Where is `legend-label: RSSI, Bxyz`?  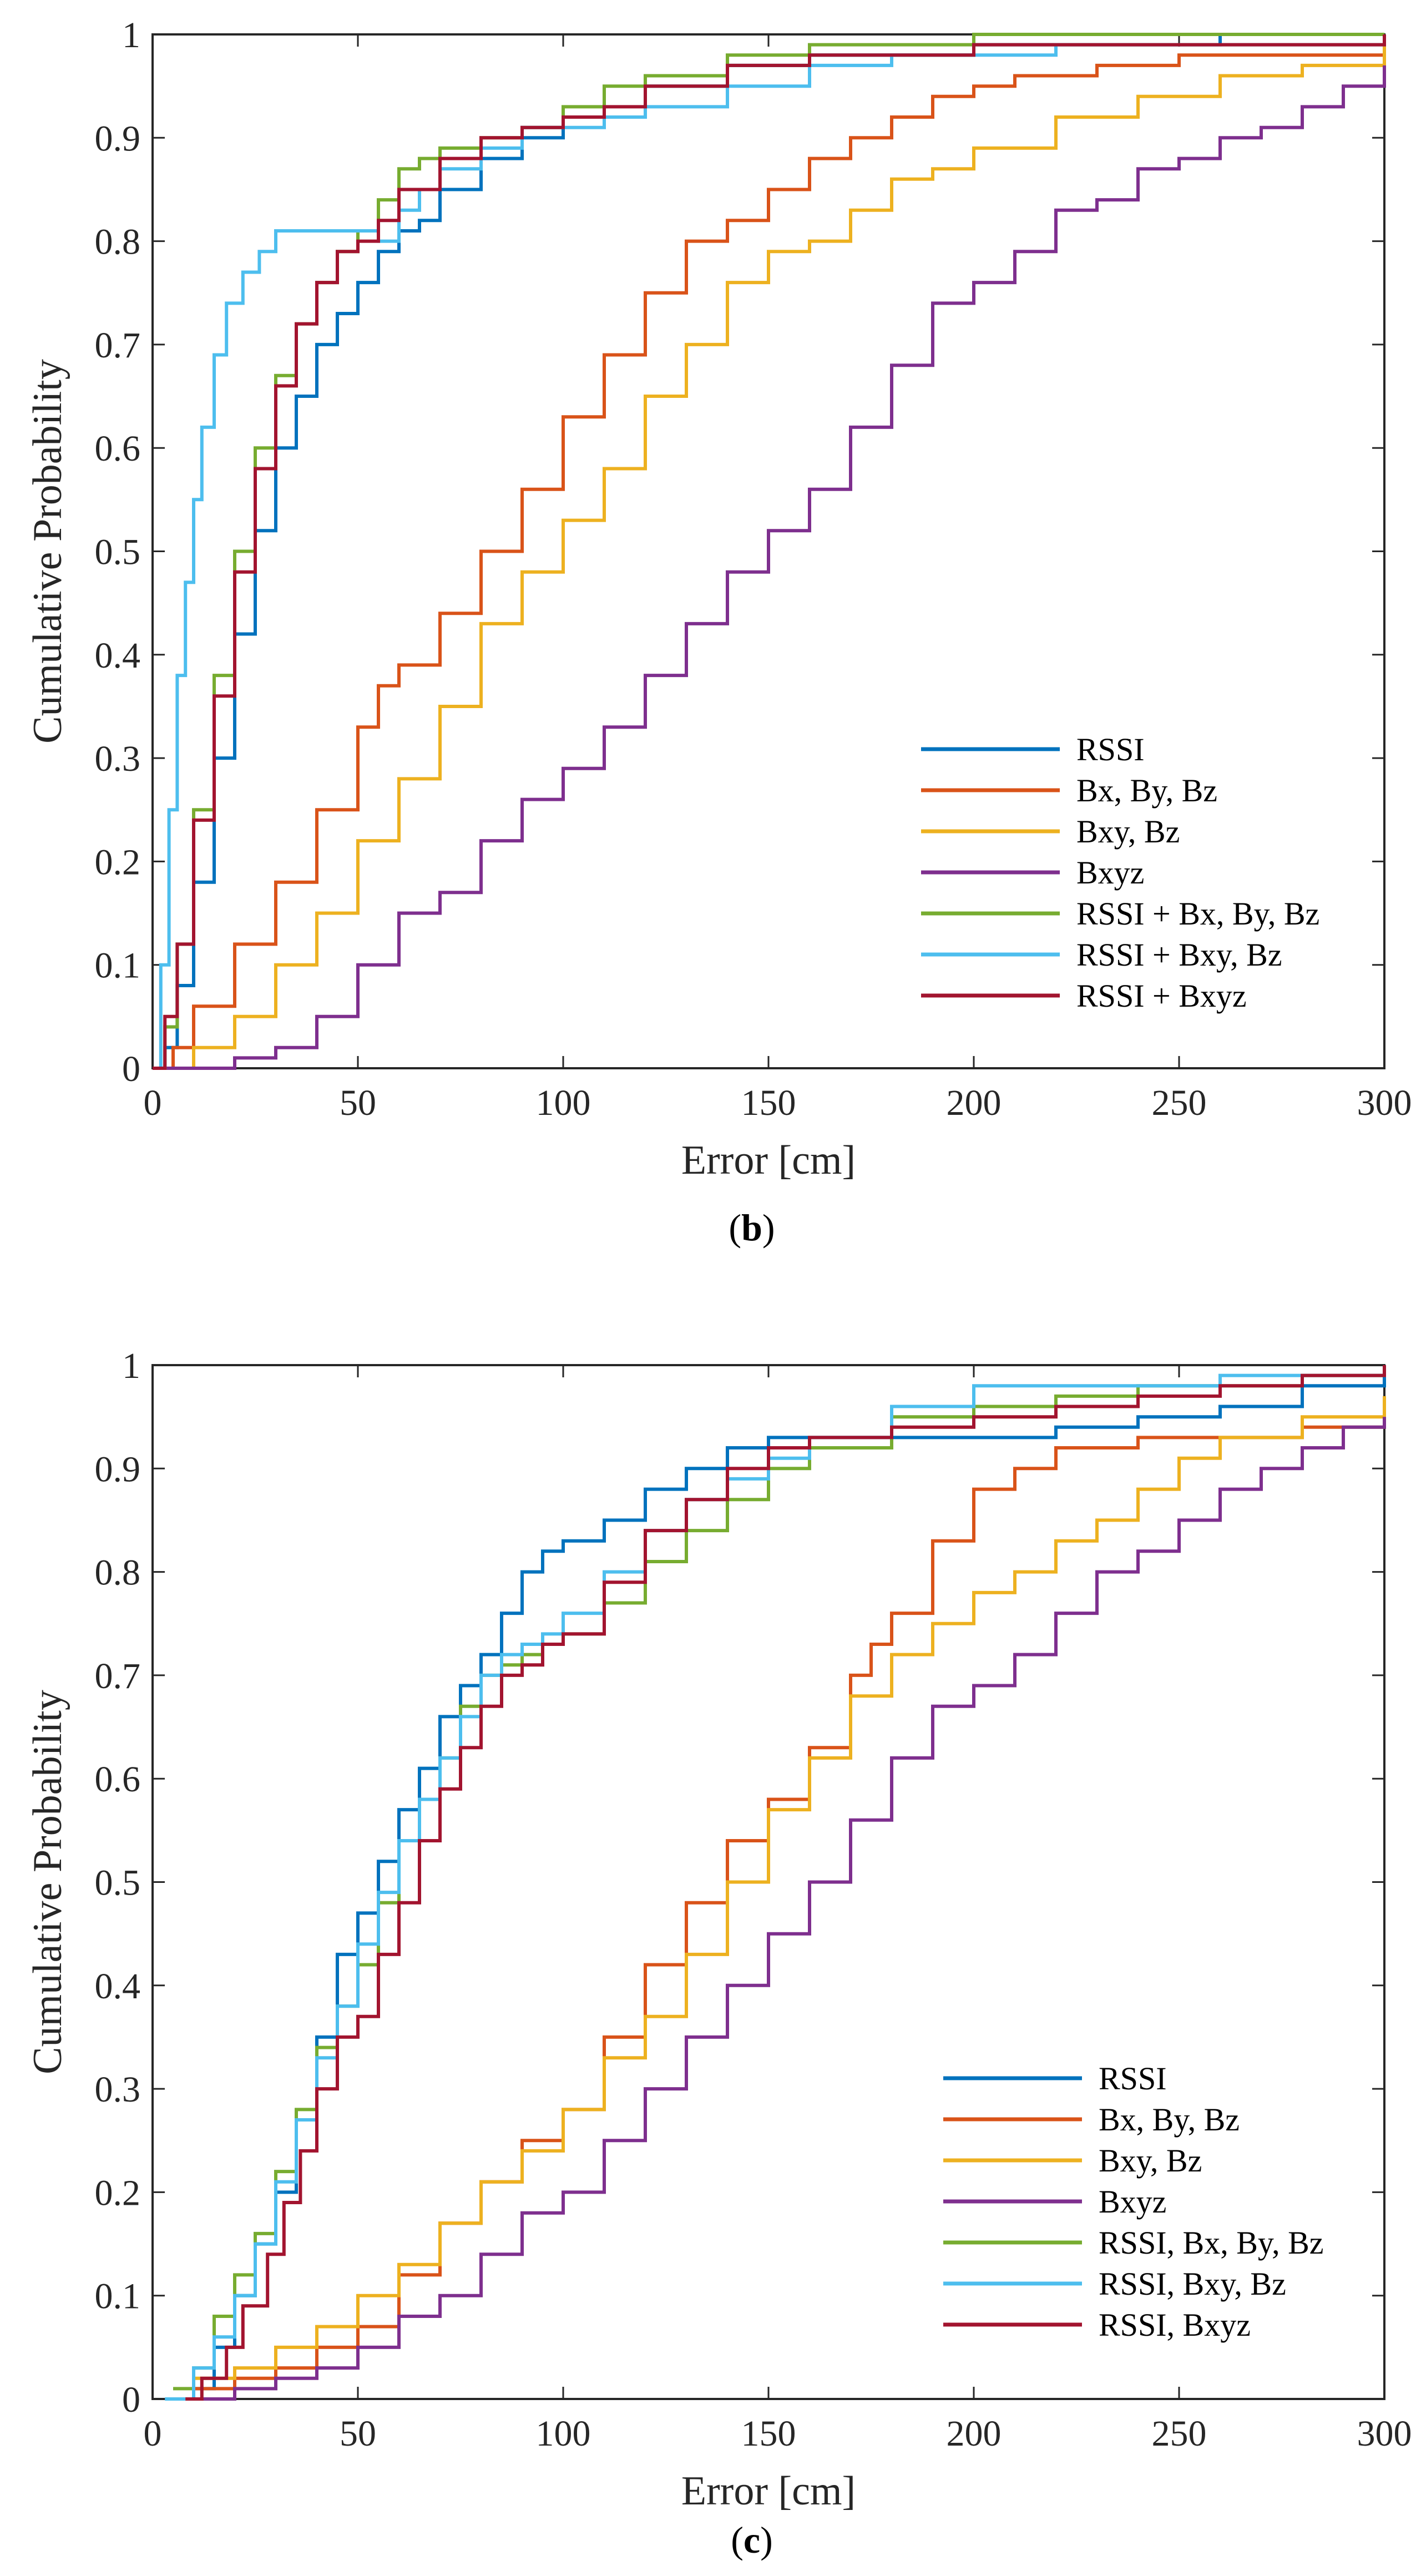 legend-label: RSSI, Bxyz is located at coordinates (1175, 2325).